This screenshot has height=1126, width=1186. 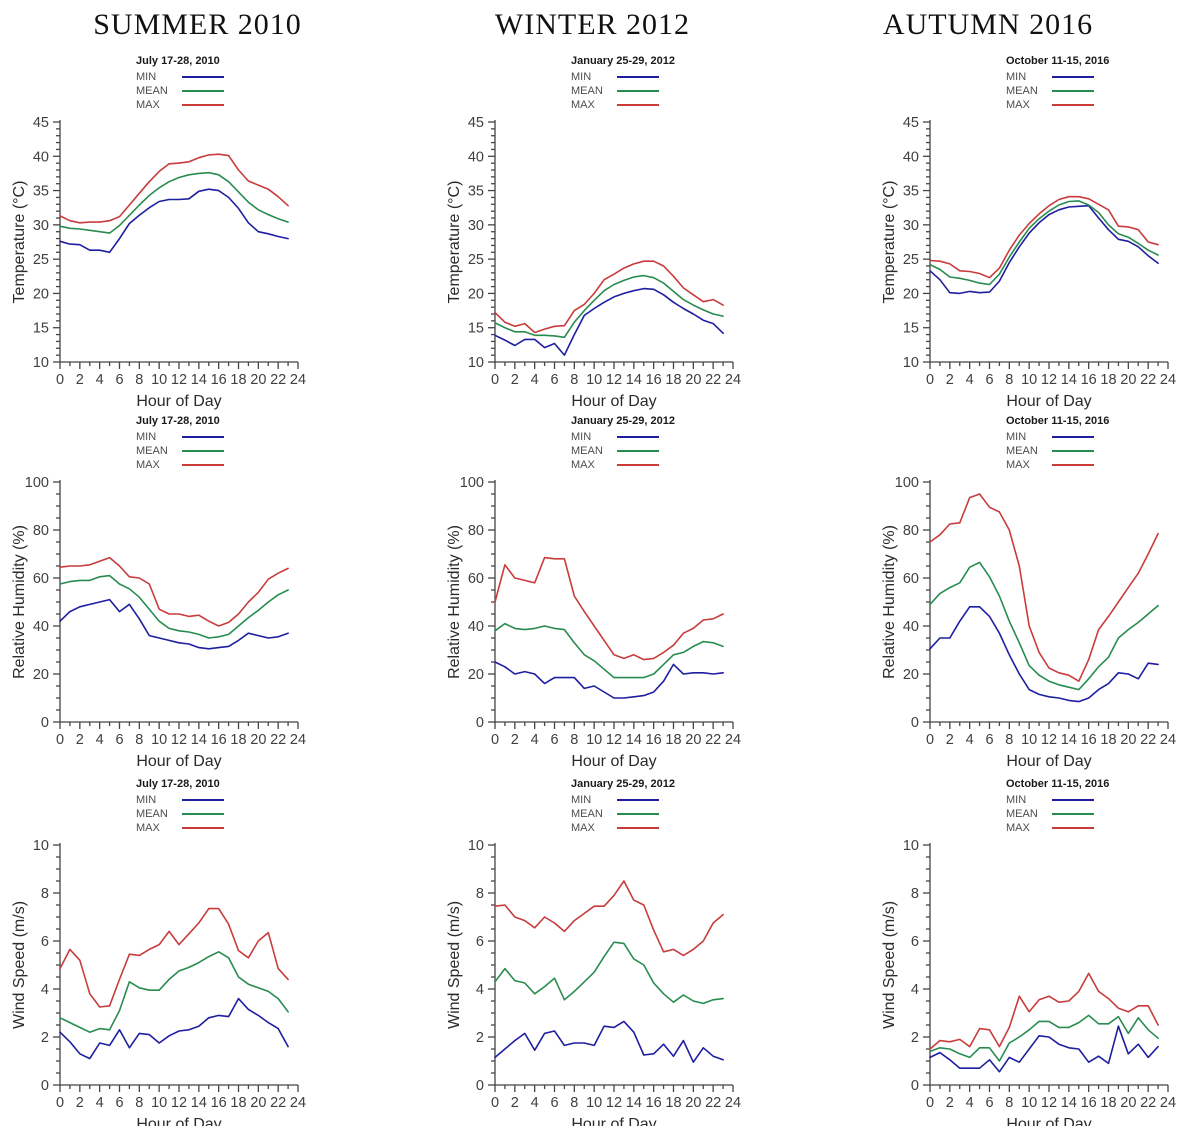 What do you see at coordinates (1089, 740) in the screenshot?
I see `svg-text: 16` at bounding box center [1089, 740].